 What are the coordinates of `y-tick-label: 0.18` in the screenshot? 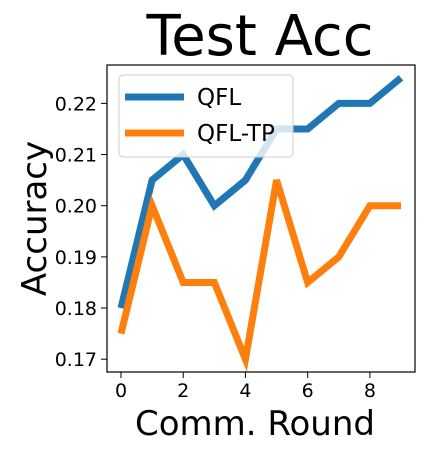 It's located at (76, 309).